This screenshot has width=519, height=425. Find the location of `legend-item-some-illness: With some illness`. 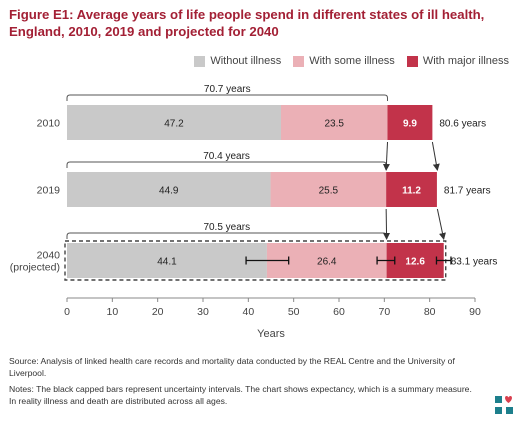

legend-item-some-illness: With some illness is located at coordinates (344, 61).